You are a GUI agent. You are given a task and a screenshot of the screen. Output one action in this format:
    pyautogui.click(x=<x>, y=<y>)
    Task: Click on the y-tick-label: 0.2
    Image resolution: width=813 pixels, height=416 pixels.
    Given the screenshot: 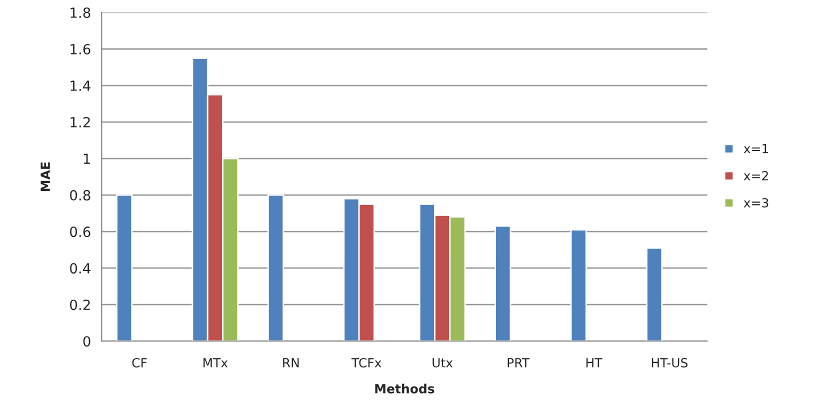 What is the action you would take?
    pyautogui.click(x=80, y=305)
    